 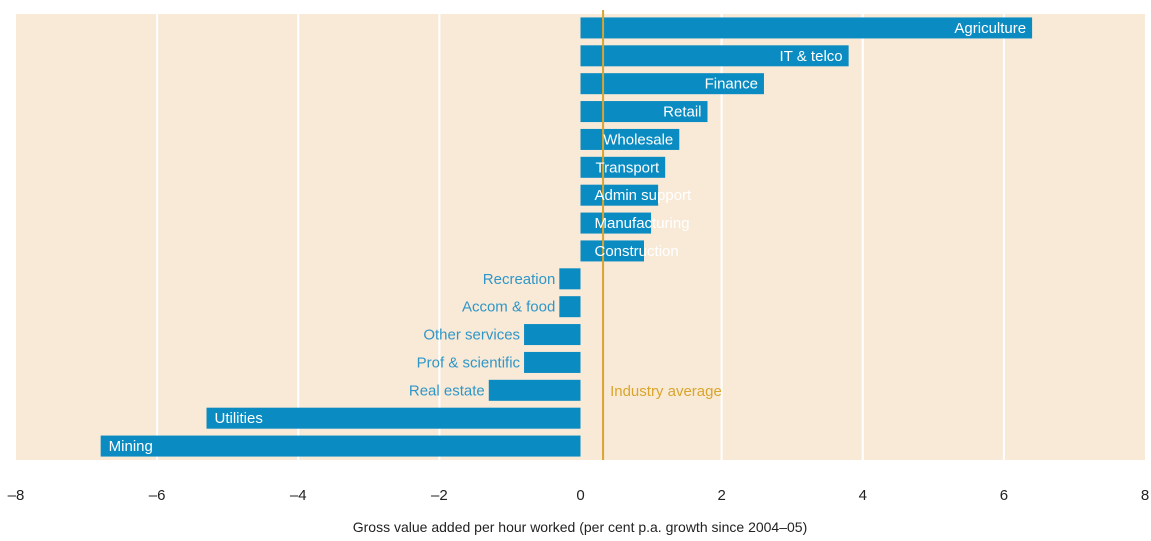 I want to click on bar-label: Agriculture, so click(x=990, y=28).